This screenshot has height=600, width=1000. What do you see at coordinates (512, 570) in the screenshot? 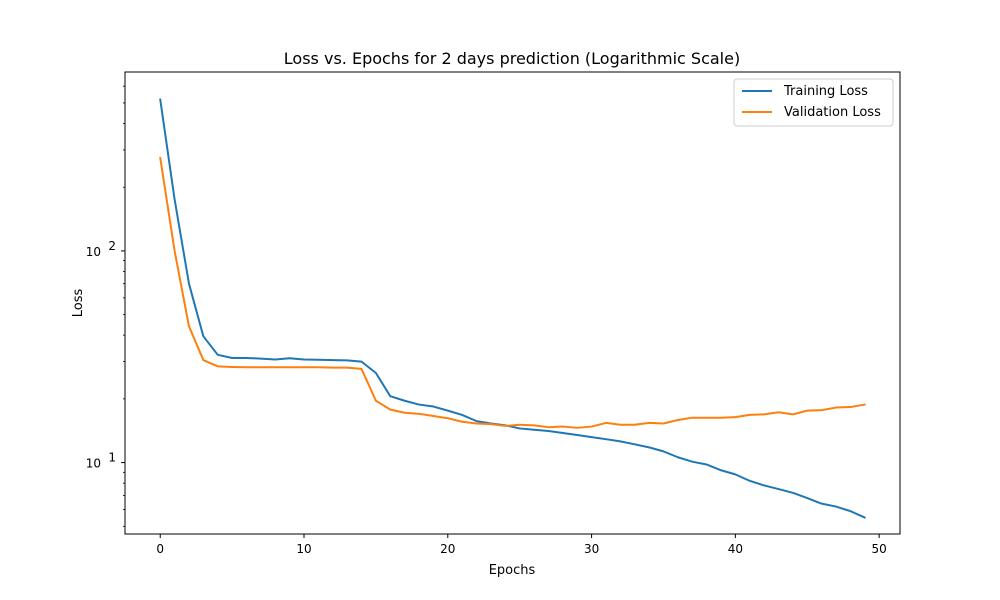
I see `x-axis-label: Epochs` at bounding box center [512, 570].